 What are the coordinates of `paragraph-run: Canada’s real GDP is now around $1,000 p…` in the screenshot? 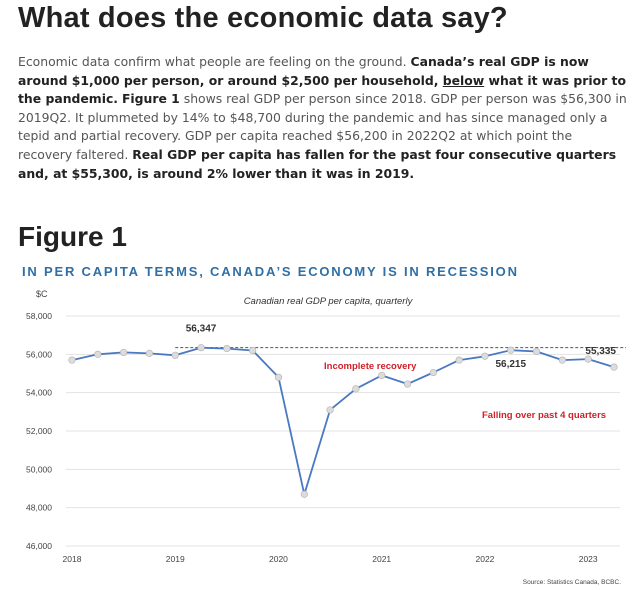 It's located at (303, 71).